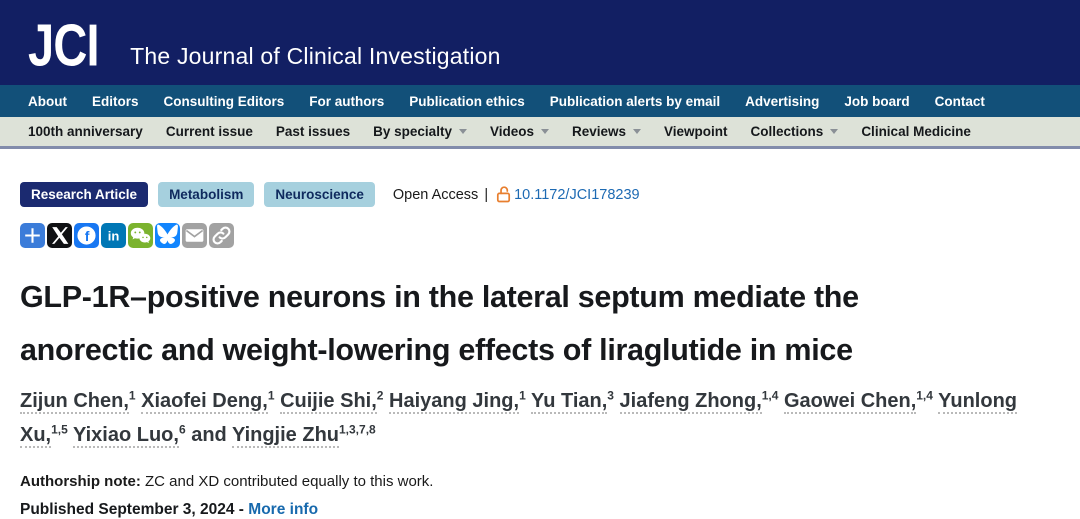  I want to click on wechat-icon, so click(140, 235).